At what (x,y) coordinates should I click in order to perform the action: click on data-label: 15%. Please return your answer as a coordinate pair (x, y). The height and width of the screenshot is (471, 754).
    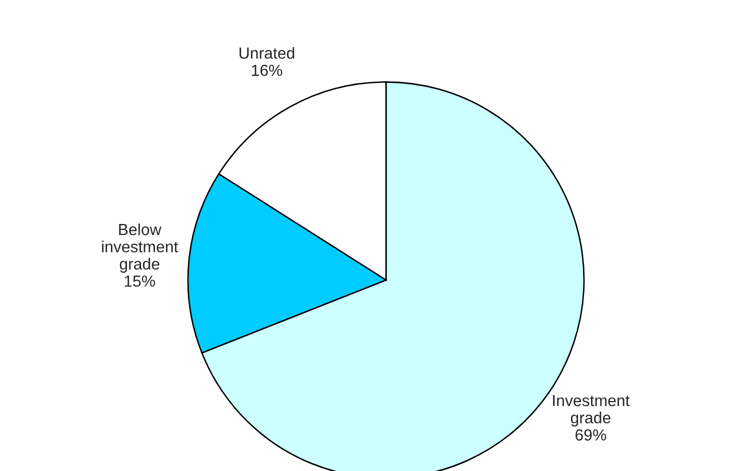
    Looking at the image, I should click on (140, 281).